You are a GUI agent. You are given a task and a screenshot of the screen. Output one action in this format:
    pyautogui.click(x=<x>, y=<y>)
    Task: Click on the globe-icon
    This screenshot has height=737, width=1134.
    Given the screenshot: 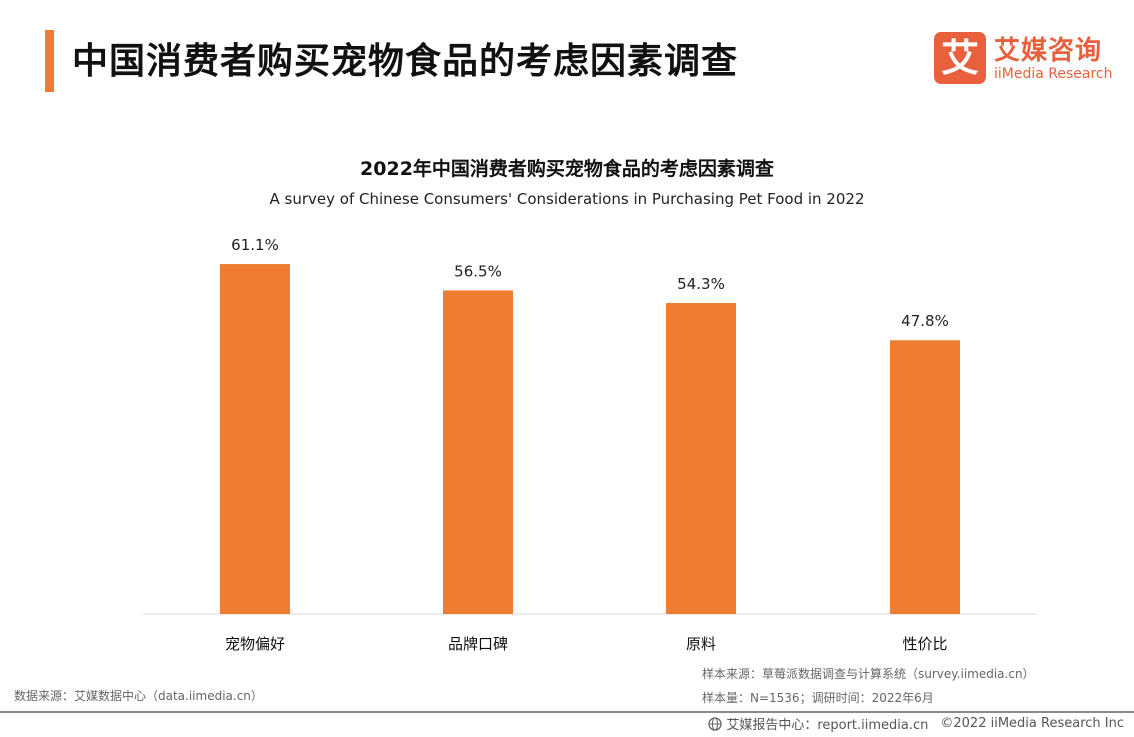 What is the action you would take?
    pyautogui.click(x=715, y=723)
    